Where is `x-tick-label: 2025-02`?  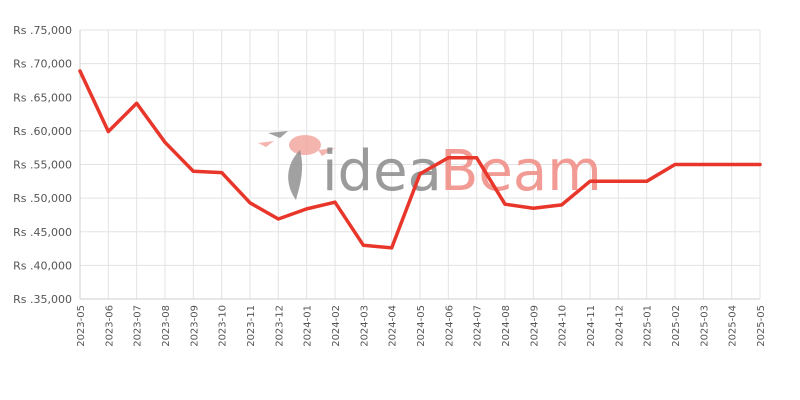 x-tick-label: 2025-02 is located at coordinates (676, 326).